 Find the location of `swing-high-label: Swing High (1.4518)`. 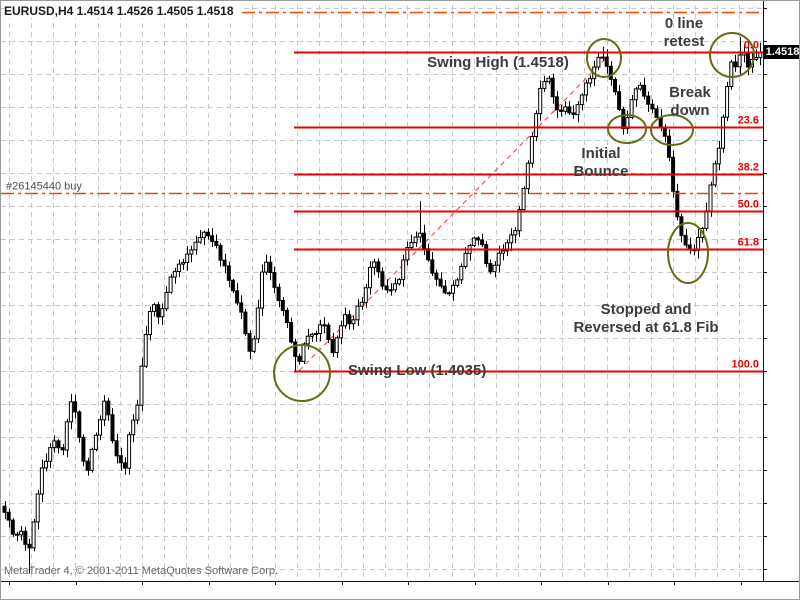

swing-high-label: Swing High (1.4518) is located at coordinates (498, 62).